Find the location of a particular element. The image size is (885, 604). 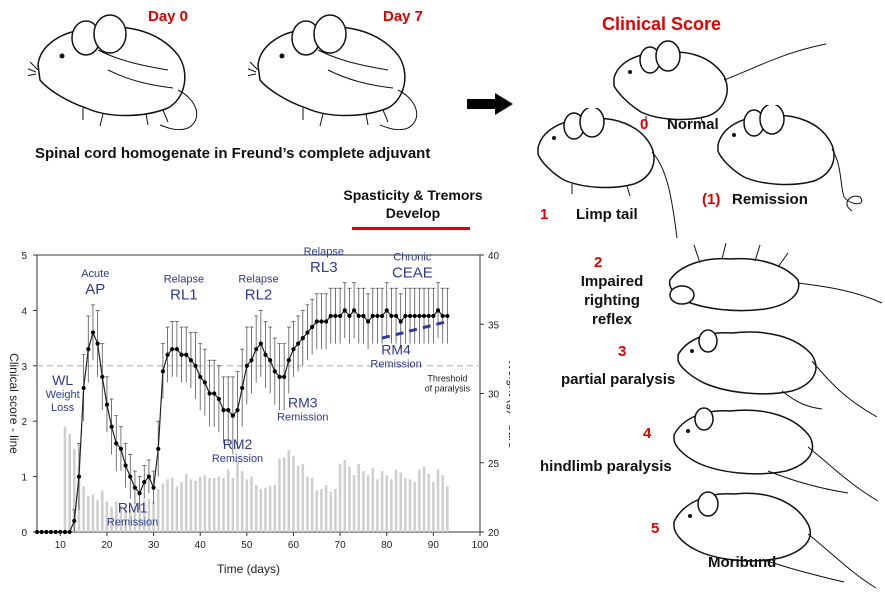

score-remission-num: (1) is located at coordinates (711, 199).